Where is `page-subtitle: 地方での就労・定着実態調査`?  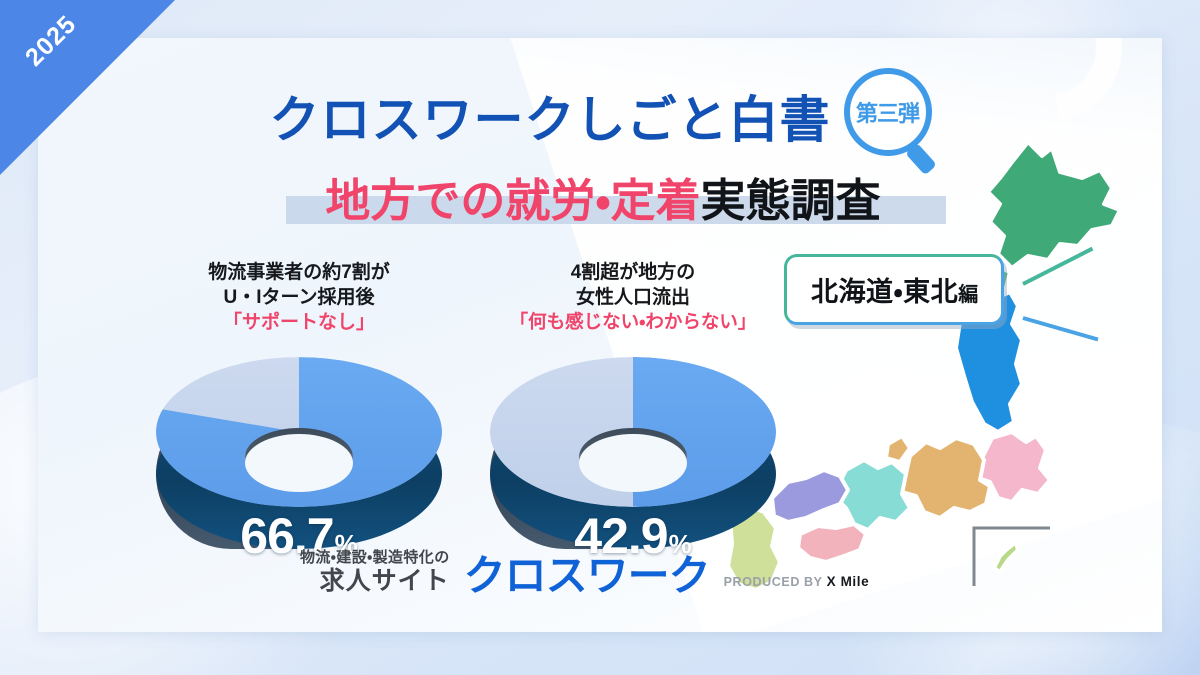
page-subtitle: 地方での就労・定着実態調査 is located at coordinates (602, 201).